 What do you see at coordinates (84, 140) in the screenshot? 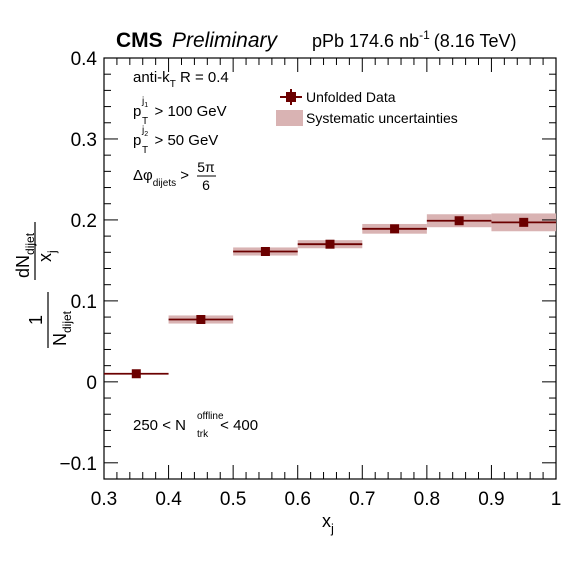
I see `y-tick-label: 0.3` at bounding box center [84, 140].